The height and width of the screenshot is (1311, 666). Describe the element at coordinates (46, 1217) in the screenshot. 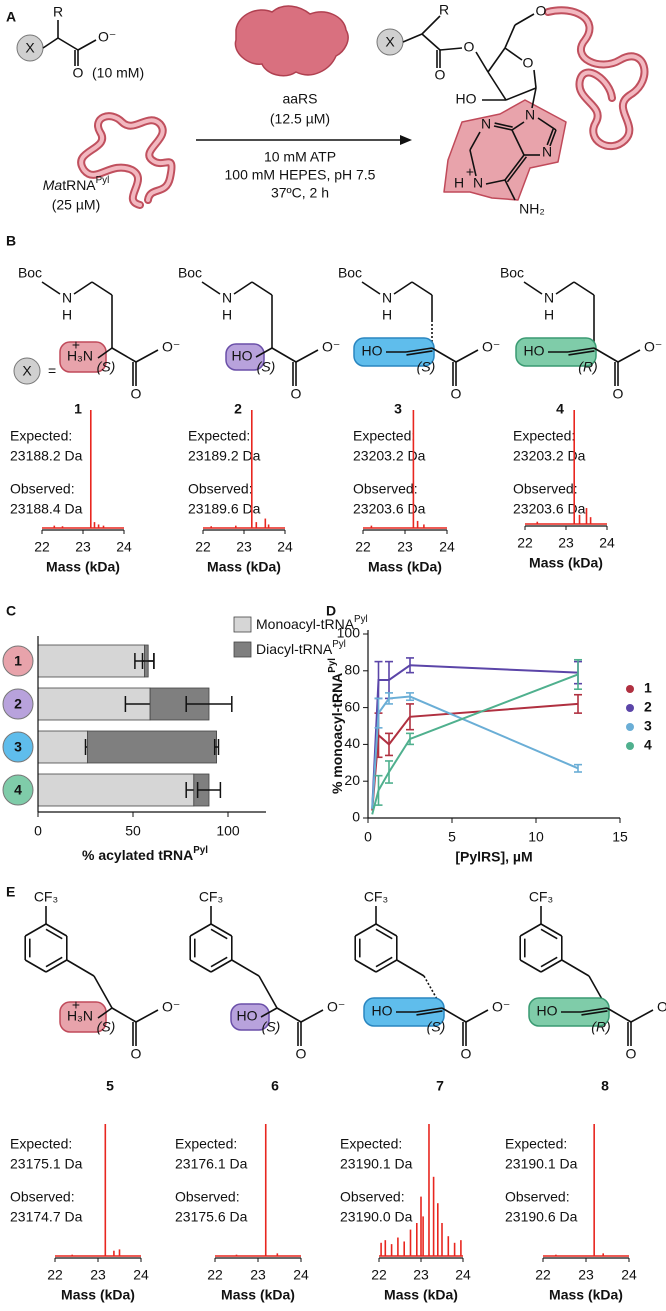

I see `spectrum-text: 23174.7 Da` at that location.